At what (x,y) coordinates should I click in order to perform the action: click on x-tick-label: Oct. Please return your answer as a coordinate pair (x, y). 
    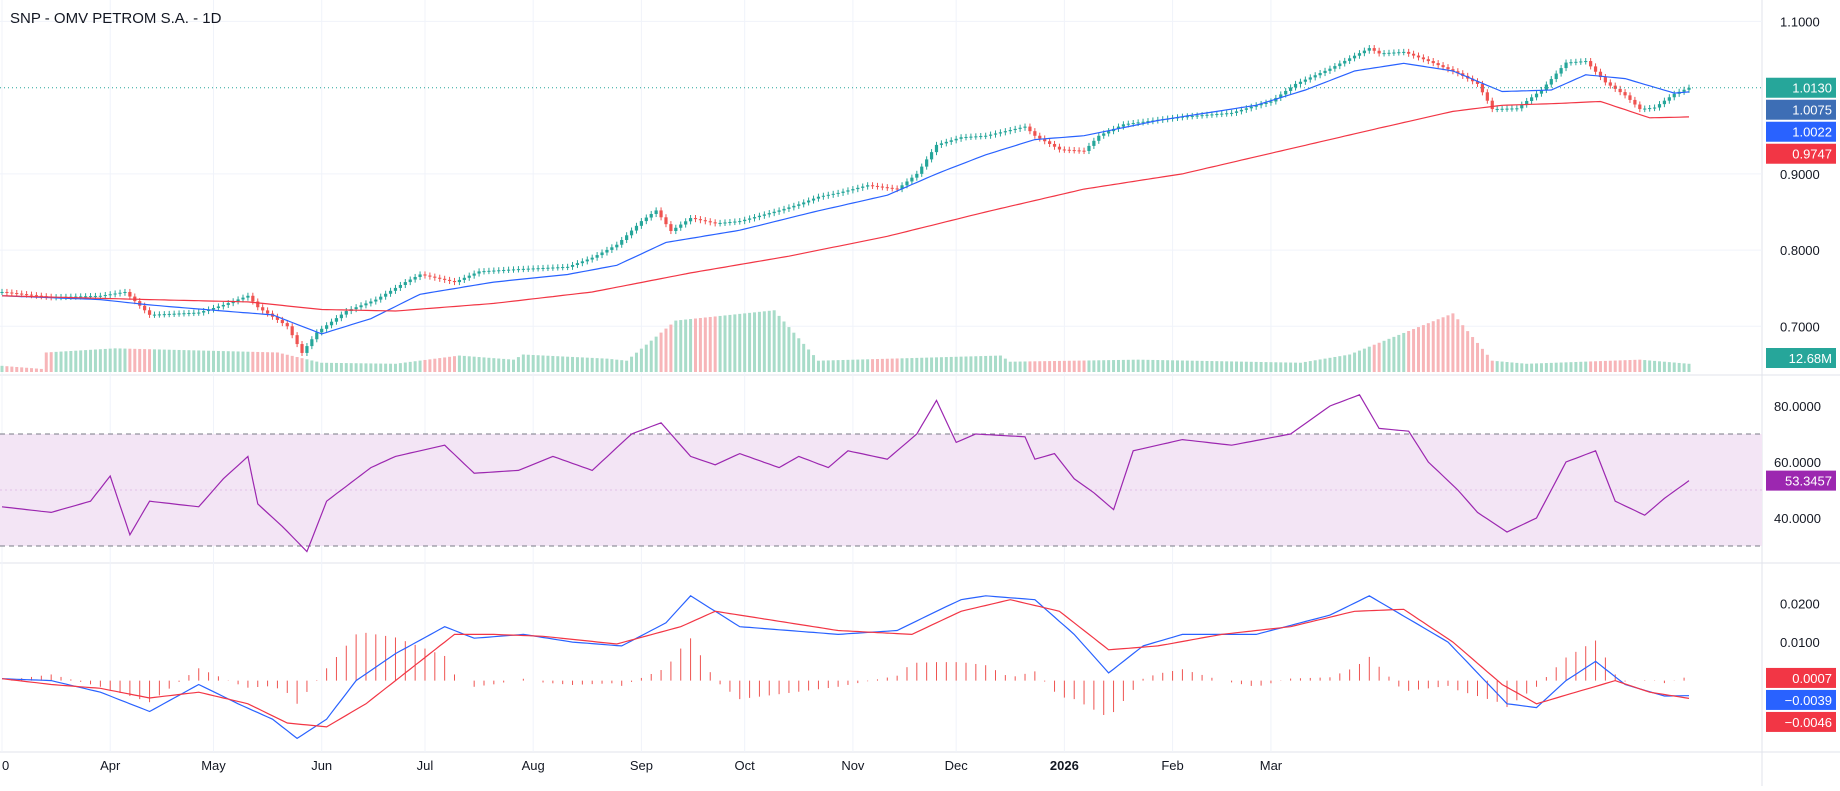
    Looking at the image, I should click on (745, 765).